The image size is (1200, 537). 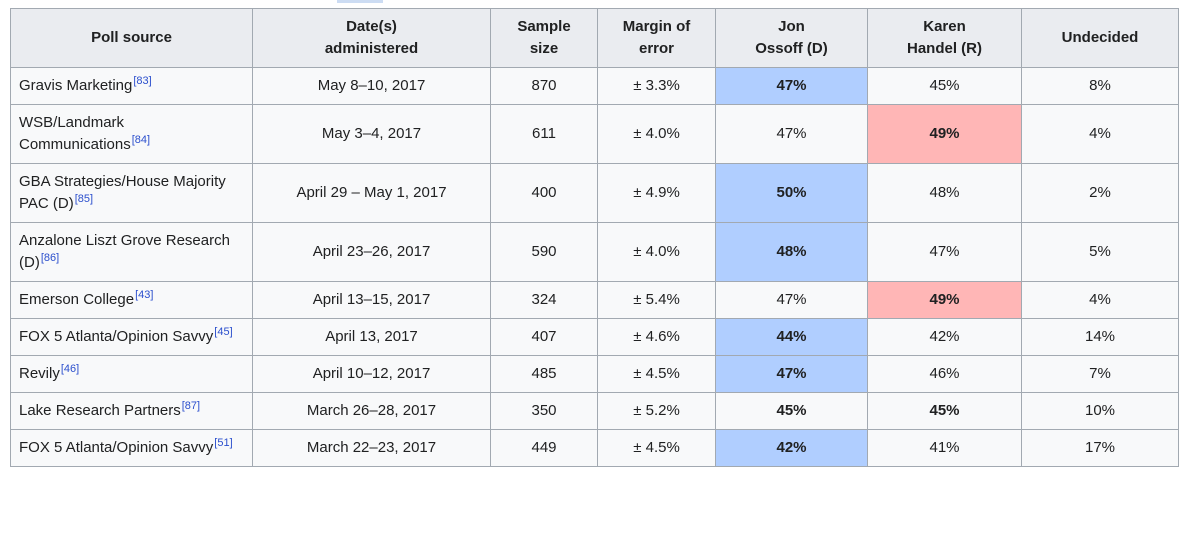 What do you see at coordinates (50, 258) in the screenshot?
I see `reference-link: [86]` at bounding box center [50, 258].